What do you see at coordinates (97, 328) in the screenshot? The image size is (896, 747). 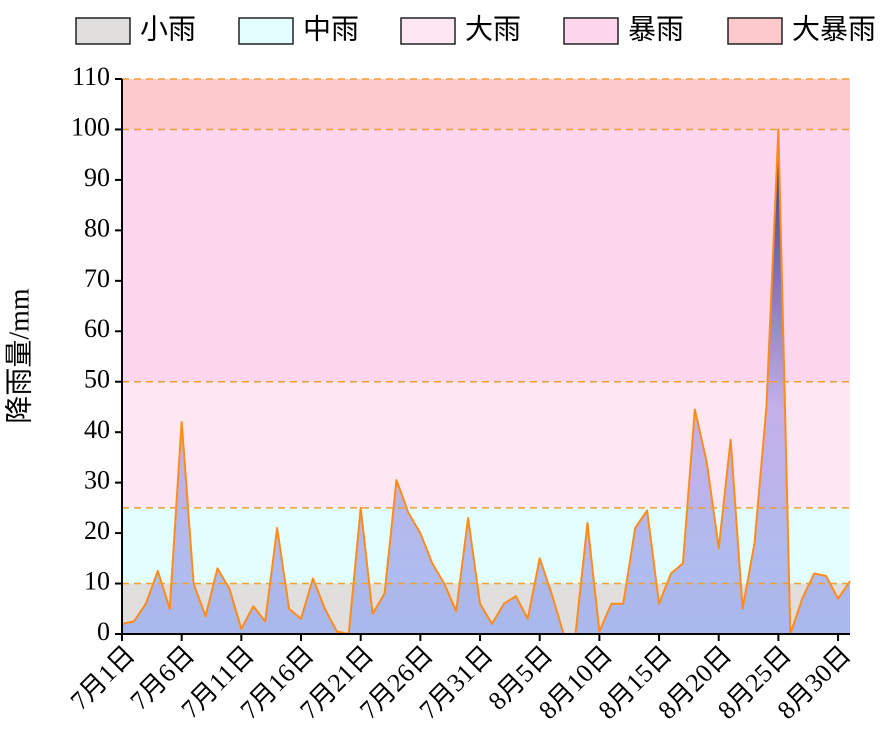 I see `y-tick-label: 60` at bounding box center [97, 328].